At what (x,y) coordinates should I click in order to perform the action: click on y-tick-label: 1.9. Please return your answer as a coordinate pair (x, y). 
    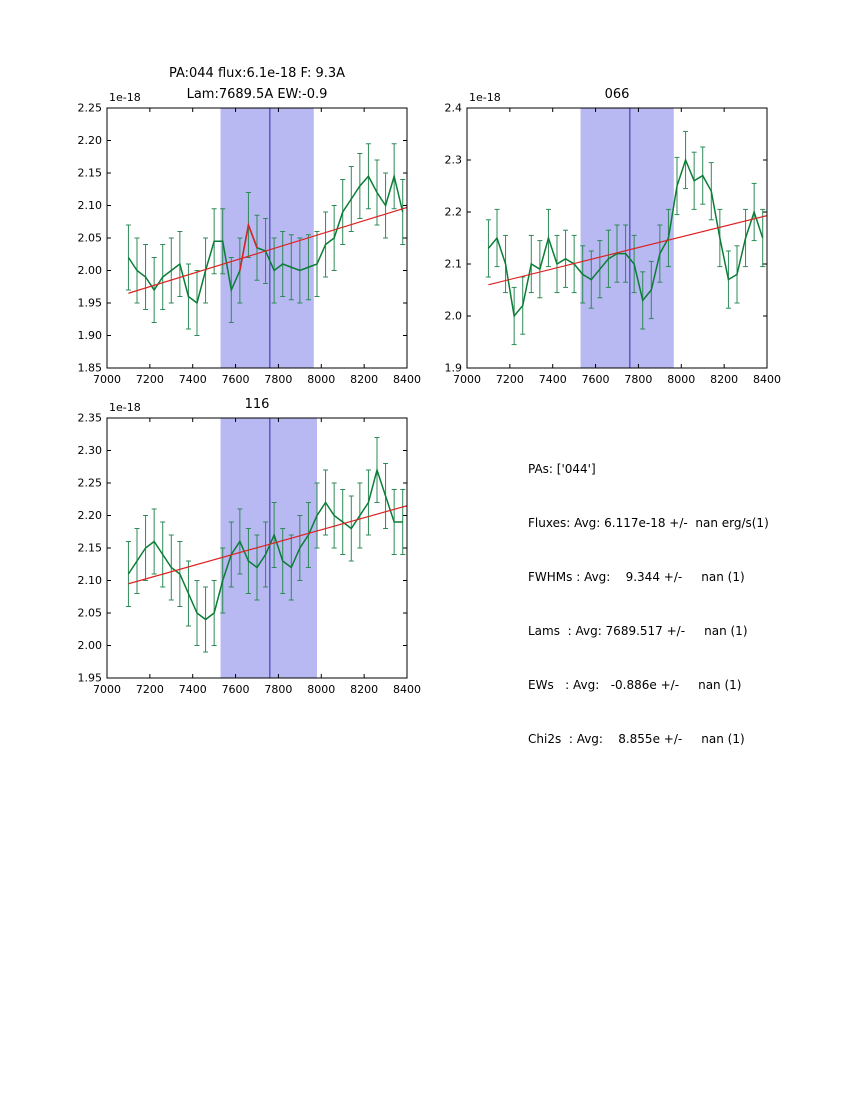
    Looking at the image, I should click on (454, 368).